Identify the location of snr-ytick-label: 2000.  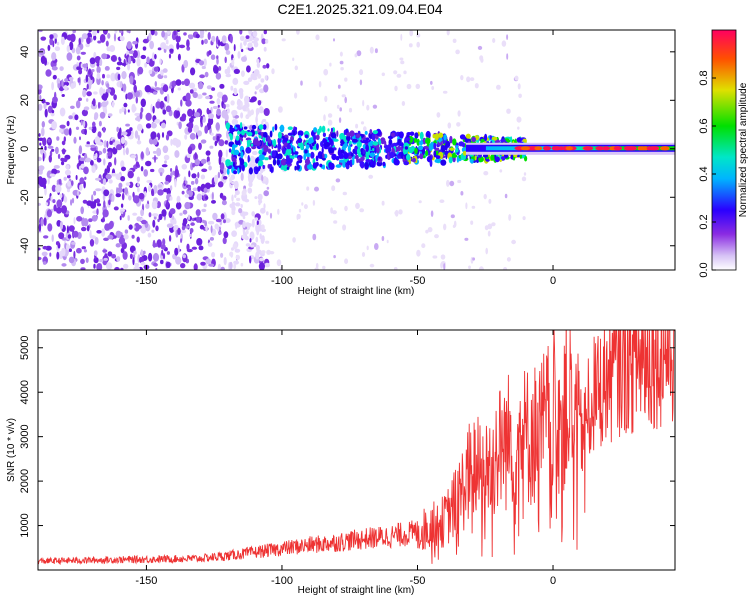
(25, 481).